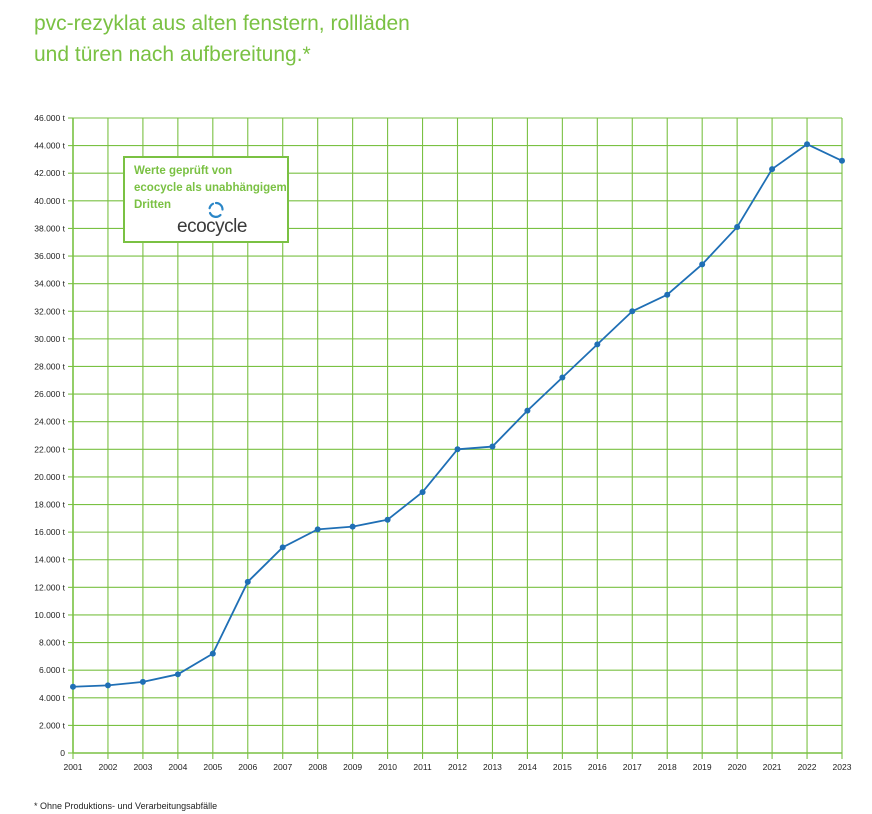  What do you see at coordinates (62, 753) in the screenshot?
I see `y-tick-label: 0` at bounding box center [62, 753].